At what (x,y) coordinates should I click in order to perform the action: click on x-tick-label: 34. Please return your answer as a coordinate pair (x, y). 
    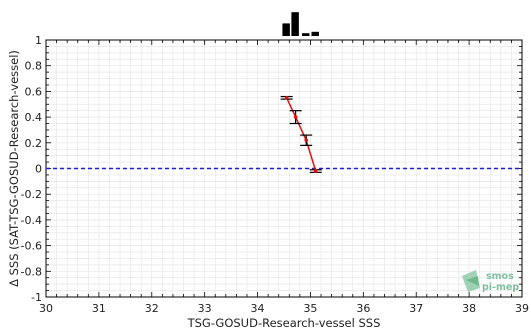
    Looking at the image, I should click on (258, 308).